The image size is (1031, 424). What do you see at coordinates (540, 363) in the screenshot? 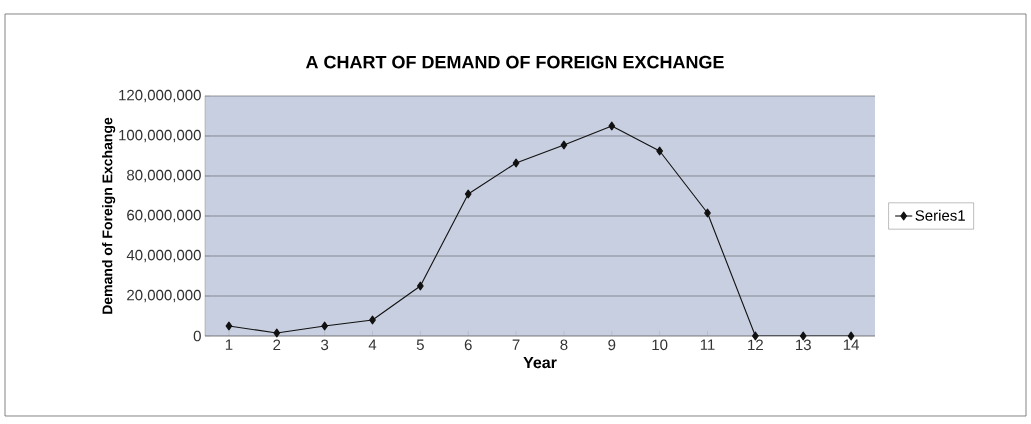
I see `x-axis-title: Year` at bounding box center [540, 363].